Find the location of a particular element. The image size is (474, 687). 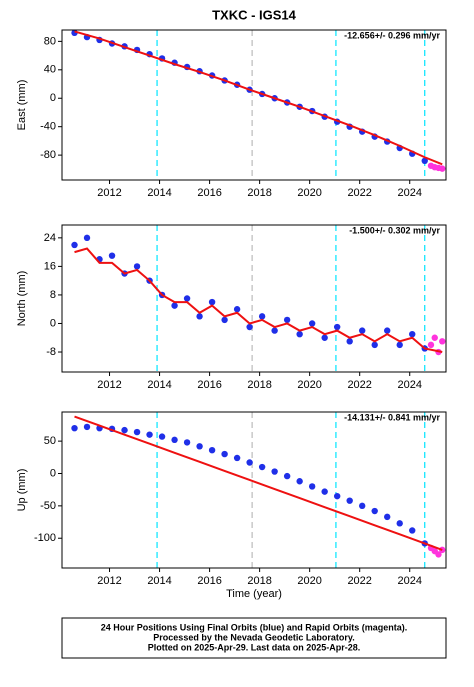

y-tick-label: 50 is located at coordinates (50, 441).